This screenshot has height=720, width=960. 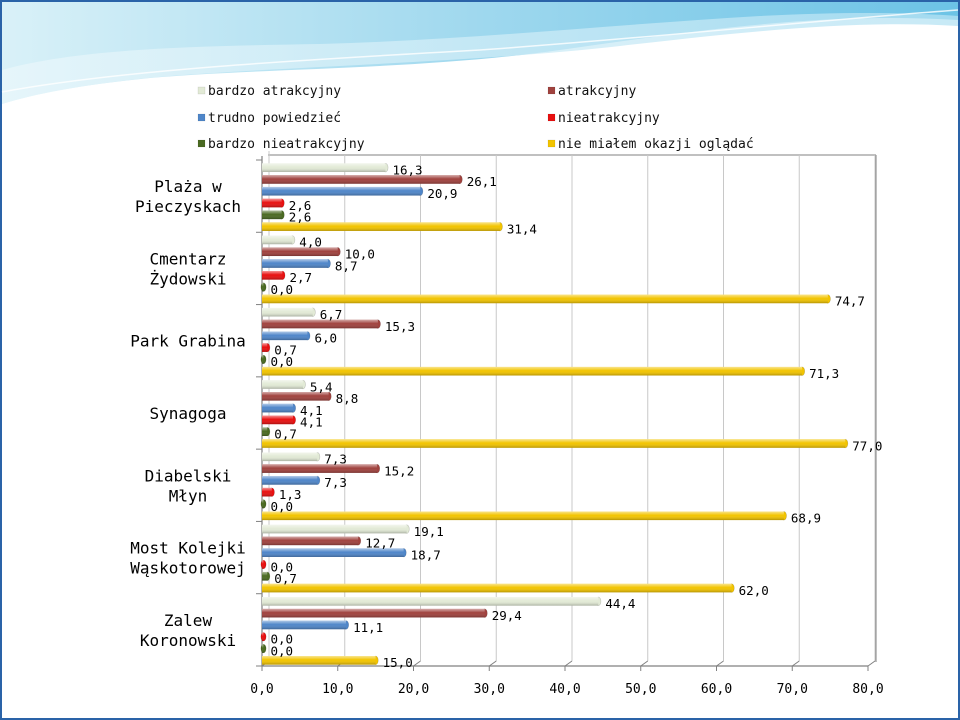 What do you see at coordinates (335, 459) in the screenshot?
I see `data-label: 7,3` at bounding box center [335, 459].